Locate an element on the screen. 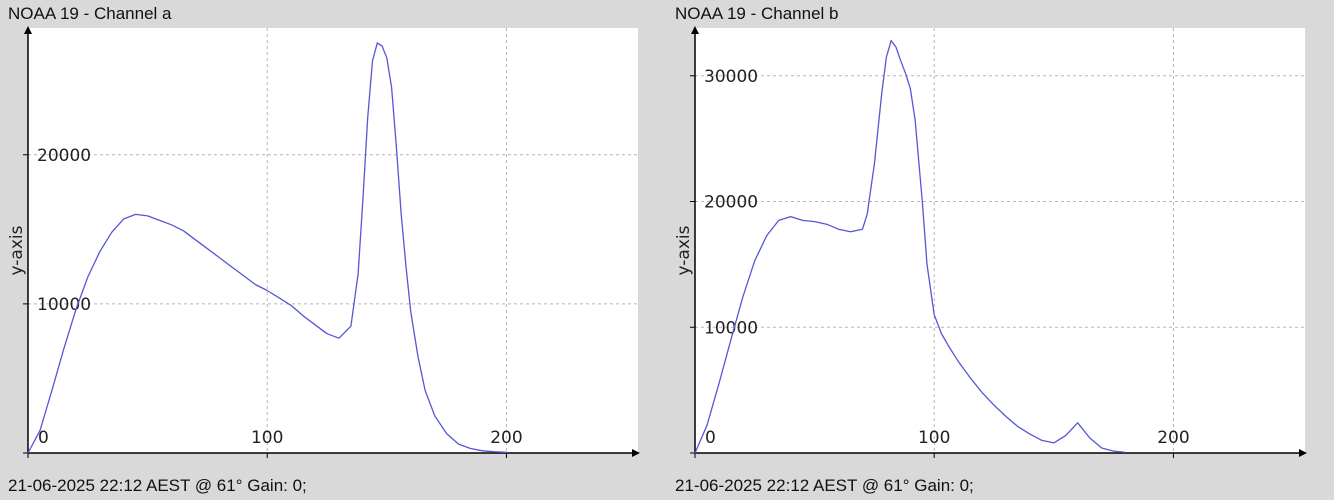  chart-title: NOAA 19 - Channel b is located at coordinates (757, 13).